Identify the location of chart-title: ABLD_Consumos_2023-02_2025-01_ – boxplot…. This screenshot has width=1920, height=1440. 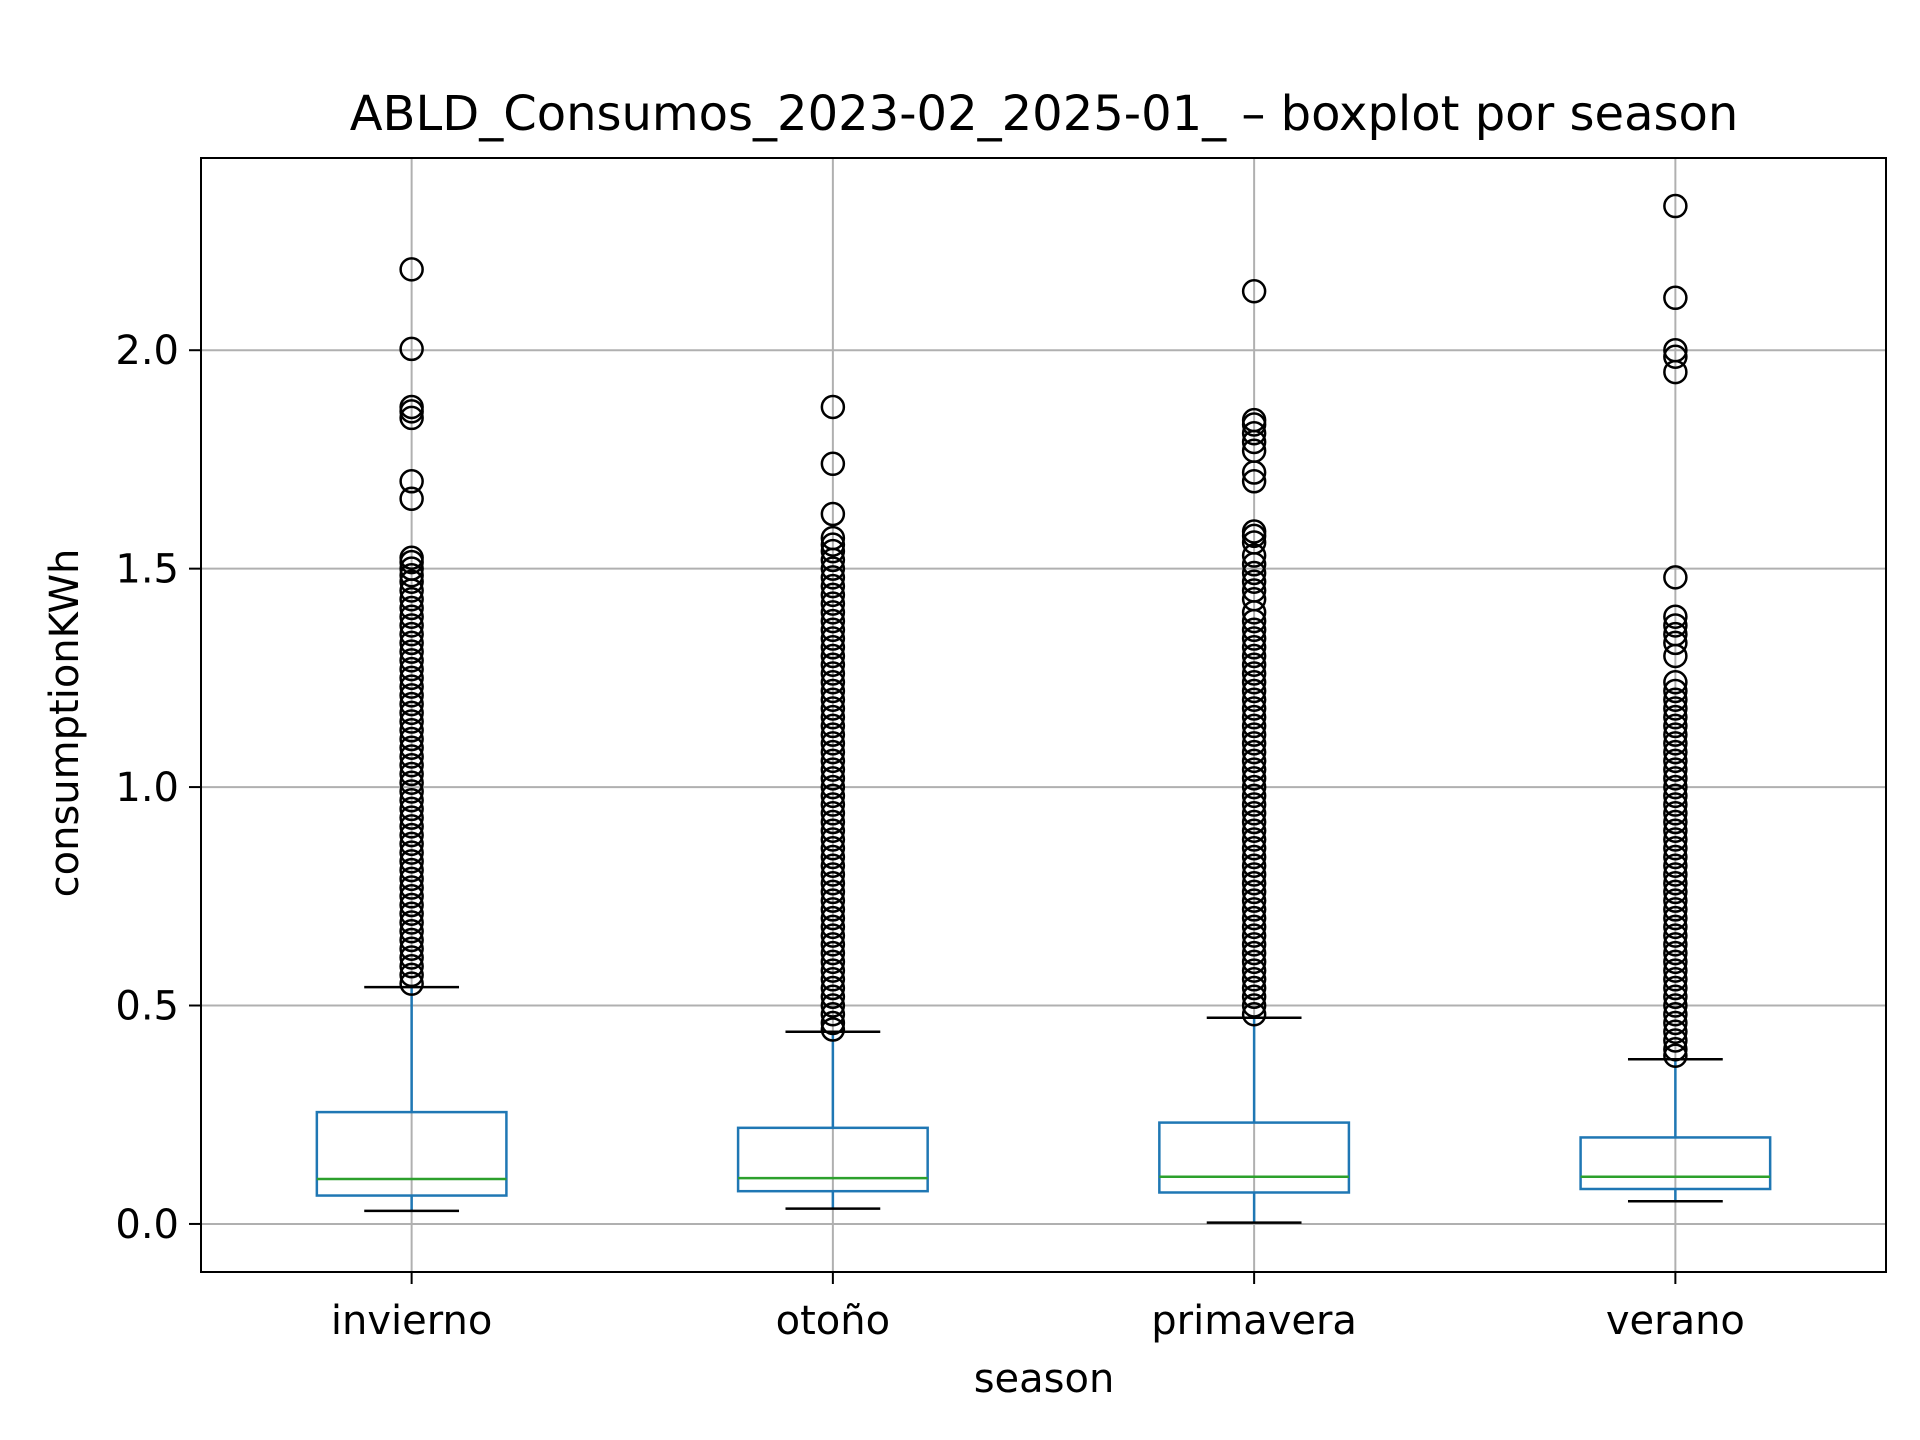
(1044, 114).